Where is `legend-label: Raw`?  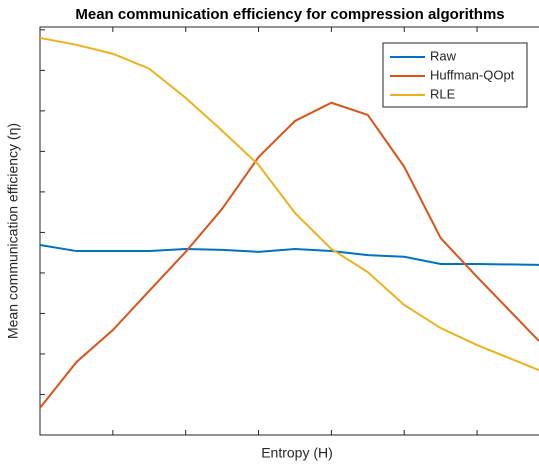 legend-label: Raw is located at coordinates (443, 55).